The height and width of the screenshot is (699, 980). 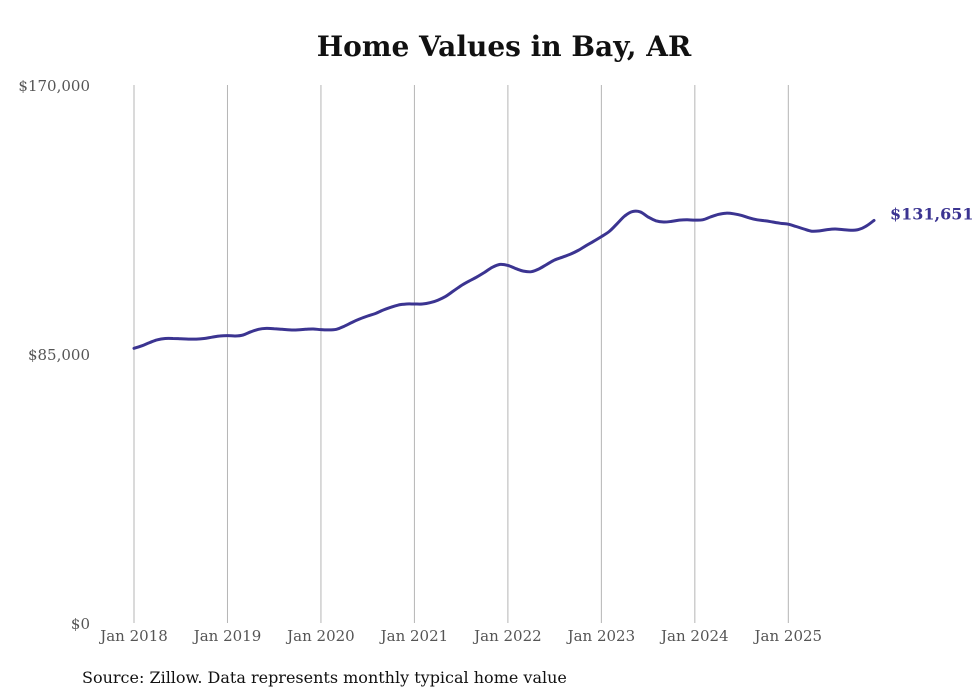 What do you see at coordinates (320, 636) in the screenshot?
I see `x-tick-label: Jan 2020` at bounding box center [320, 636].